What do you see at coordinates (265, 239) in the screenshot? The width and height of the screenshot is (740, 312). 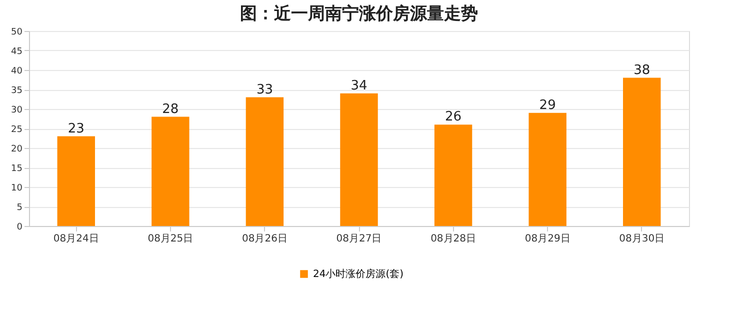 I see `x-tick-label: 08月26日` at bounding box center [265, 239].